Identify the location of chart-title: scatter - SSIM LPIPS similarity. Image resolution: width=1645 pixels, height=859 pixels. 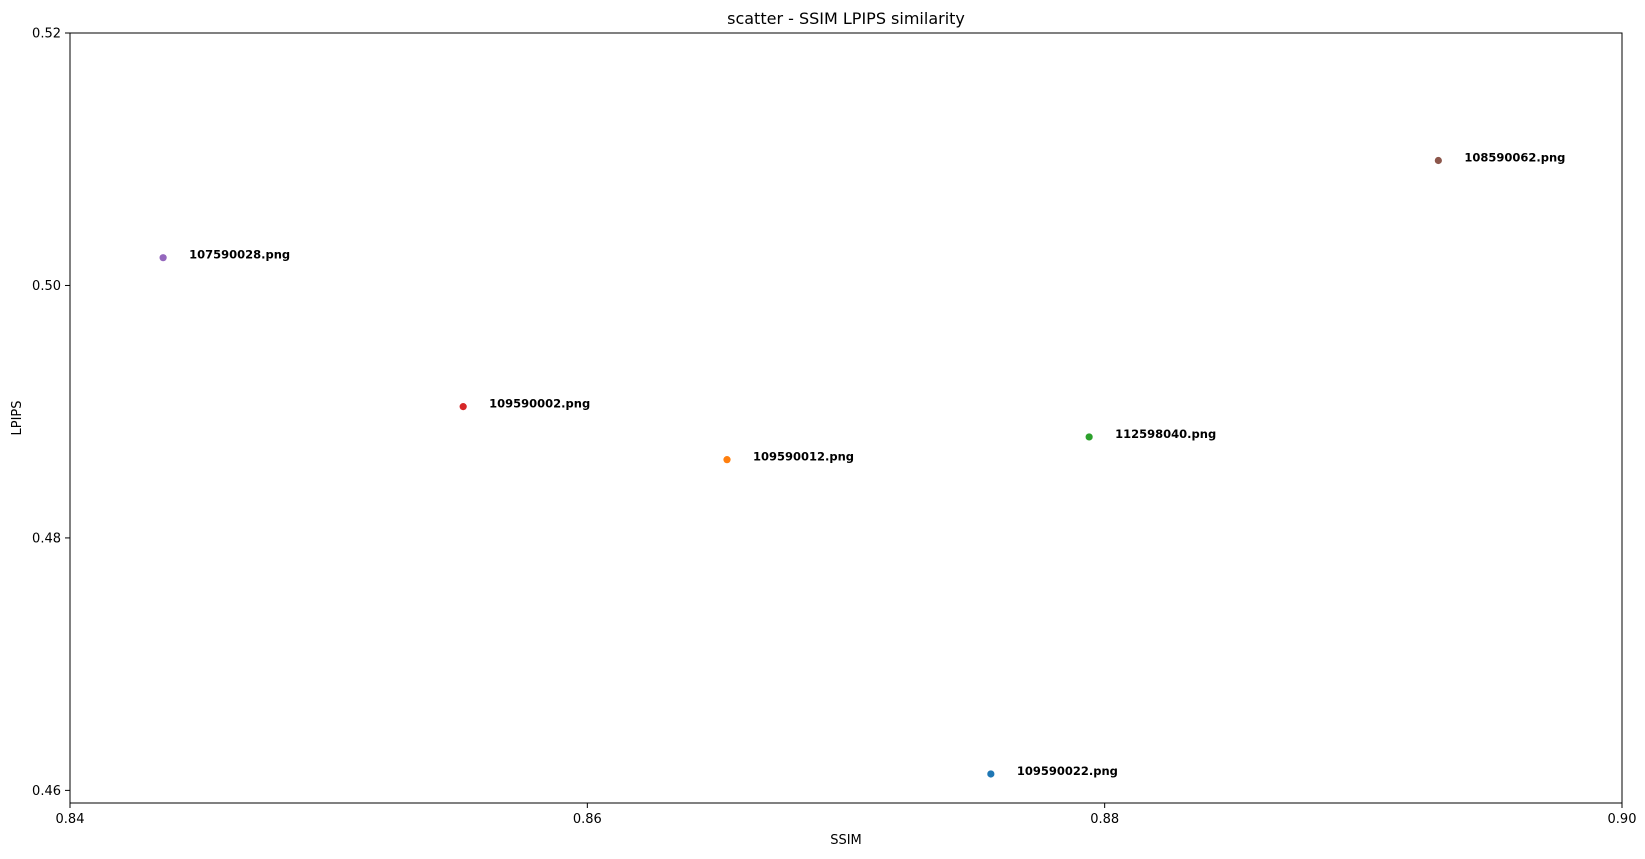
(846, 18).